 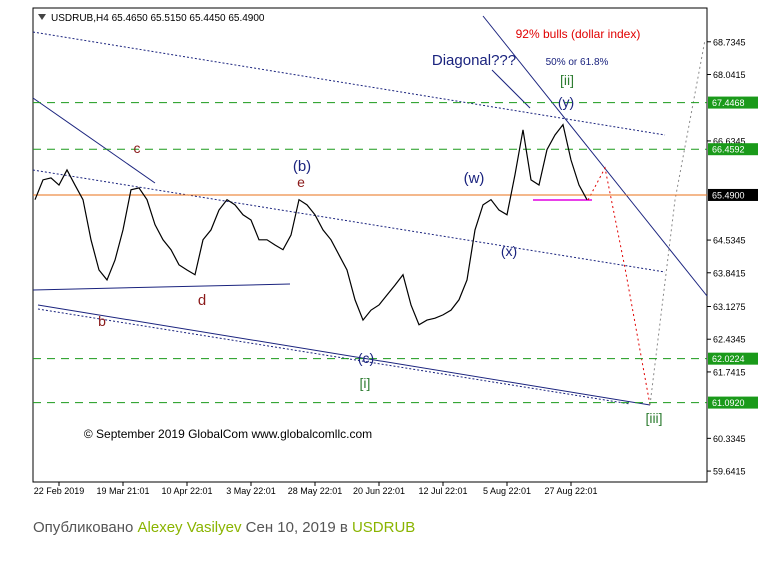 What do you see at coordinates (102, 321) in the screenshot?
I see `annotation: b` at bounding box center [102, 321].